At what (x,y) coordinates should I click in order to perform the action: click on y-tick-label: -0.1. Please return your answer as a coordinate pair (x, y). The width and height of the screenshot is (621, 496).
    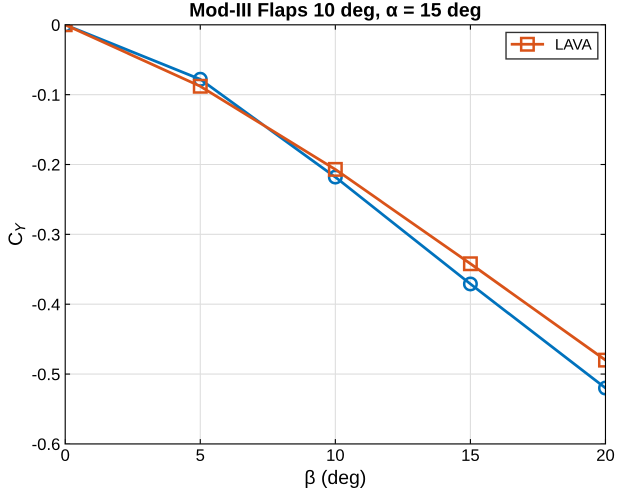
    Looking at the image, I should click on (46, 95).